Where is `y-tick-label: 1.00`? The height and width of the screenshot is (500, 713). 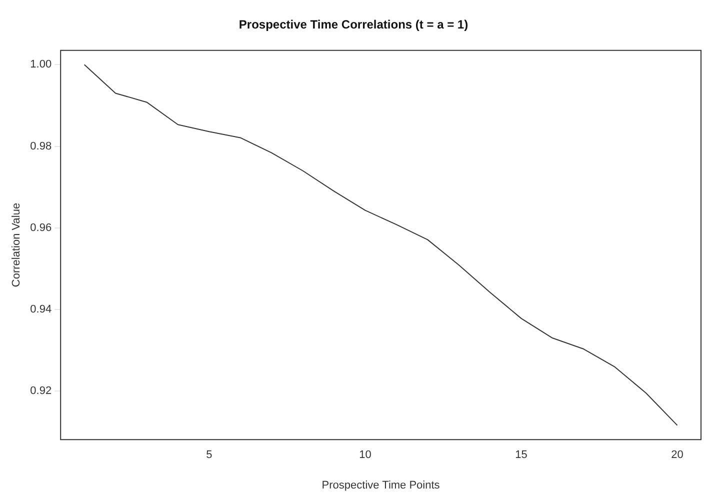
y-tick-label: 1.00 is located at coordinates (41, 64).